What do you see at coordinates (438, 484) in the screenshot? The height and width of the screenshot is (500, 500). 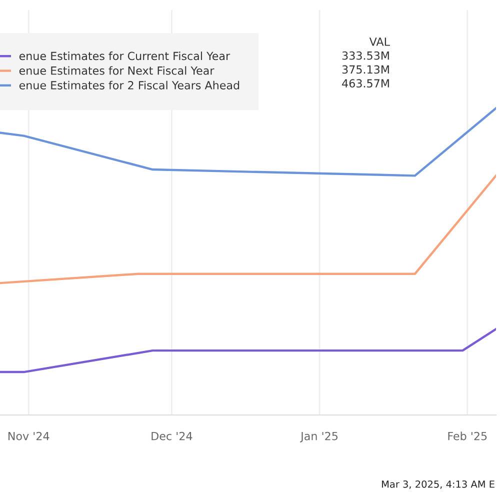 I see `text: Mar 3, 2025, 4:13 AM E` at bounding box center [438, 484].